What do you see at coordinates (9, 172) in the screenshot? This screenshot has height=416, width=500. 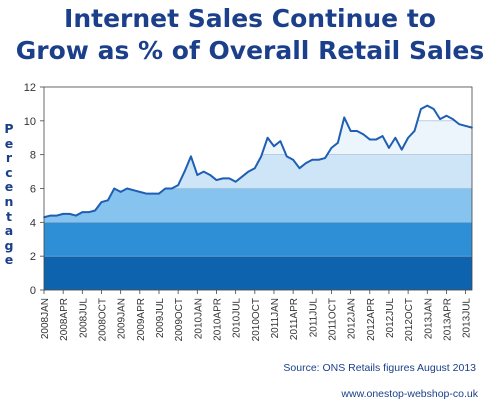 I see `y-axis-label-letter: c` at bounding box center [9, 172].